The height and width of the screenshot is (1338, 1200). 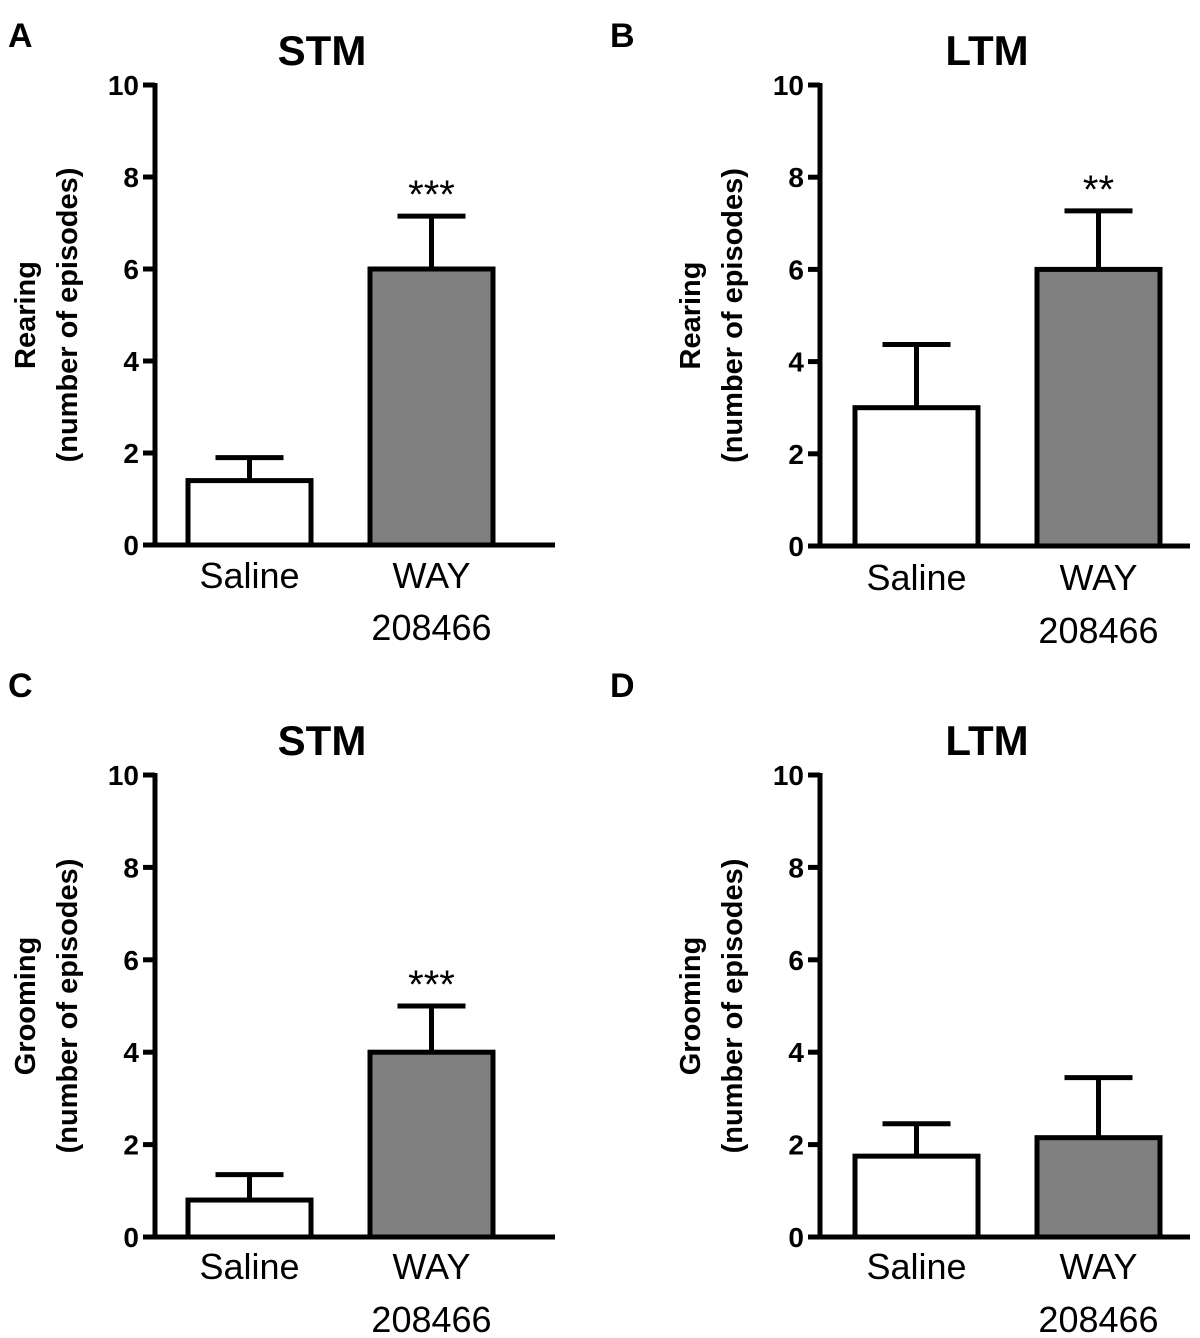 What do you see at coordinates (20, 36) in the screenshot?
I see `panel-letter: A` at bounding box center [20, 36].